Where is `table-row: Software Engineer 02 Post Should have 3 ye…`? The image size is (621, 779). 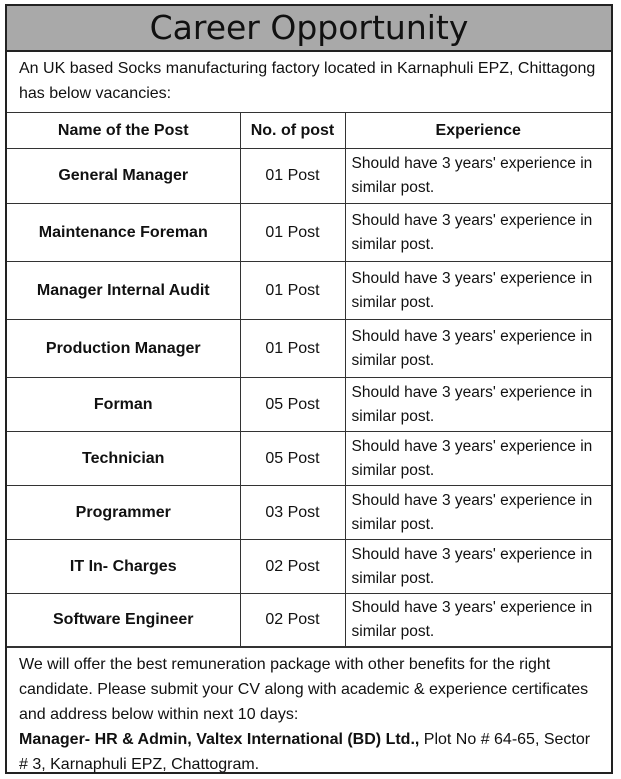
table-row: Software Engineer 02 Post Should have 3 ye… is located at coordinates (309, 620).